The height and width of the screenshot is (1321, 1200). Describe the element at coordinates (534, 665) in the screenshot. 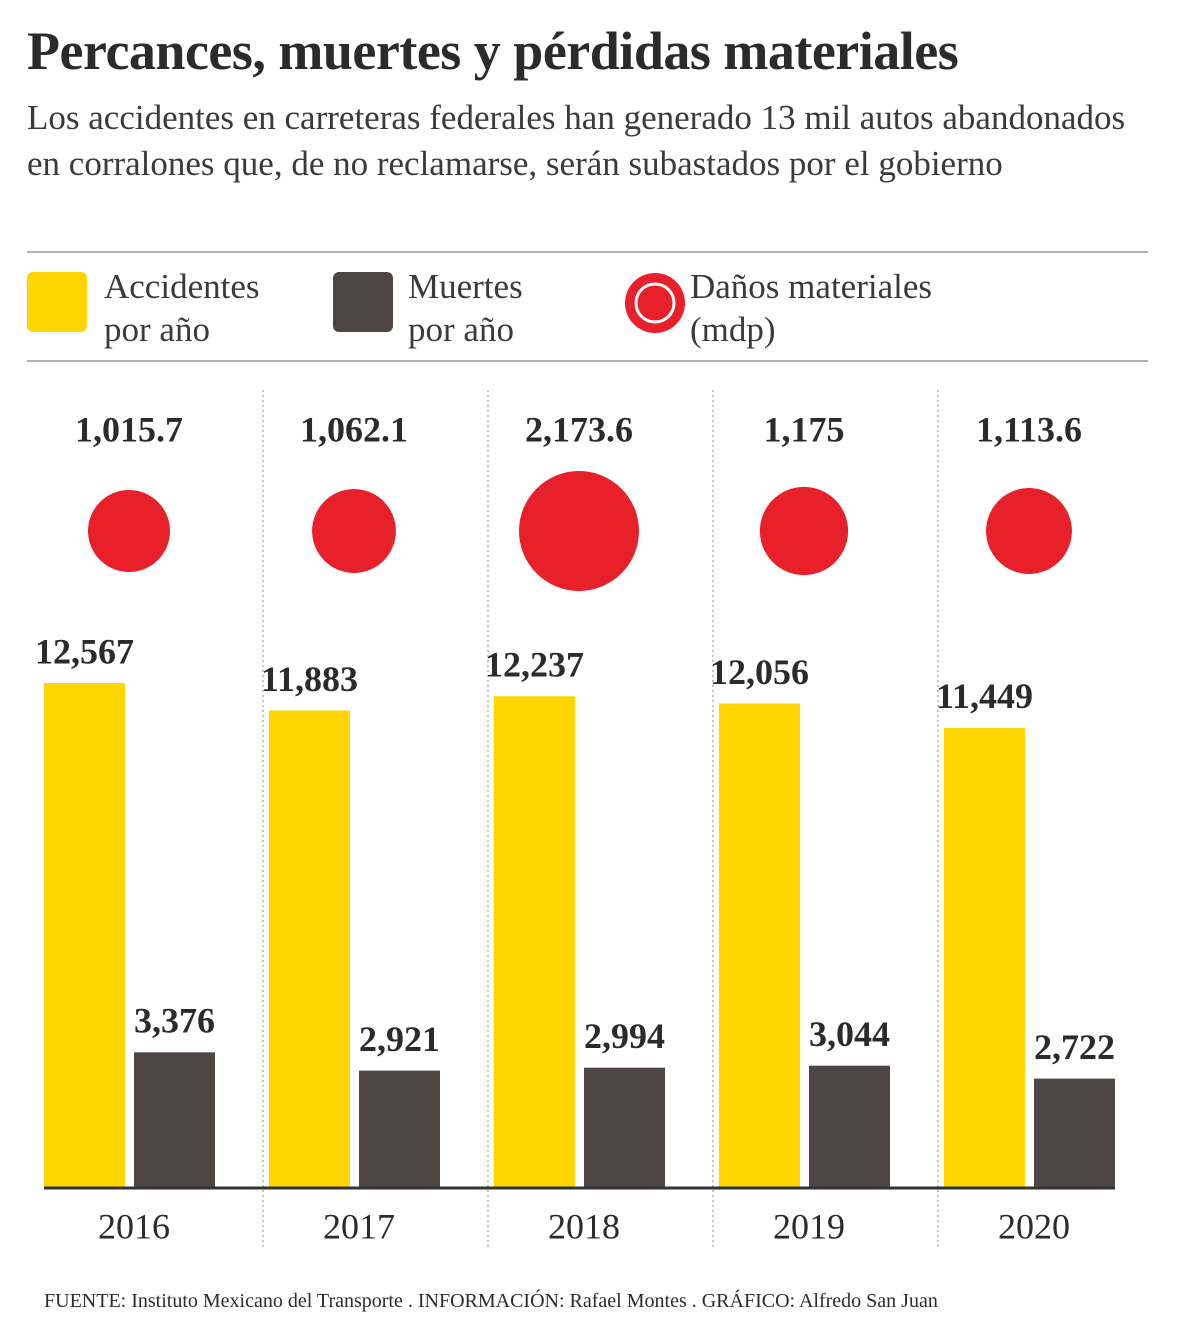

I see `data-label: 12,237` at that location.